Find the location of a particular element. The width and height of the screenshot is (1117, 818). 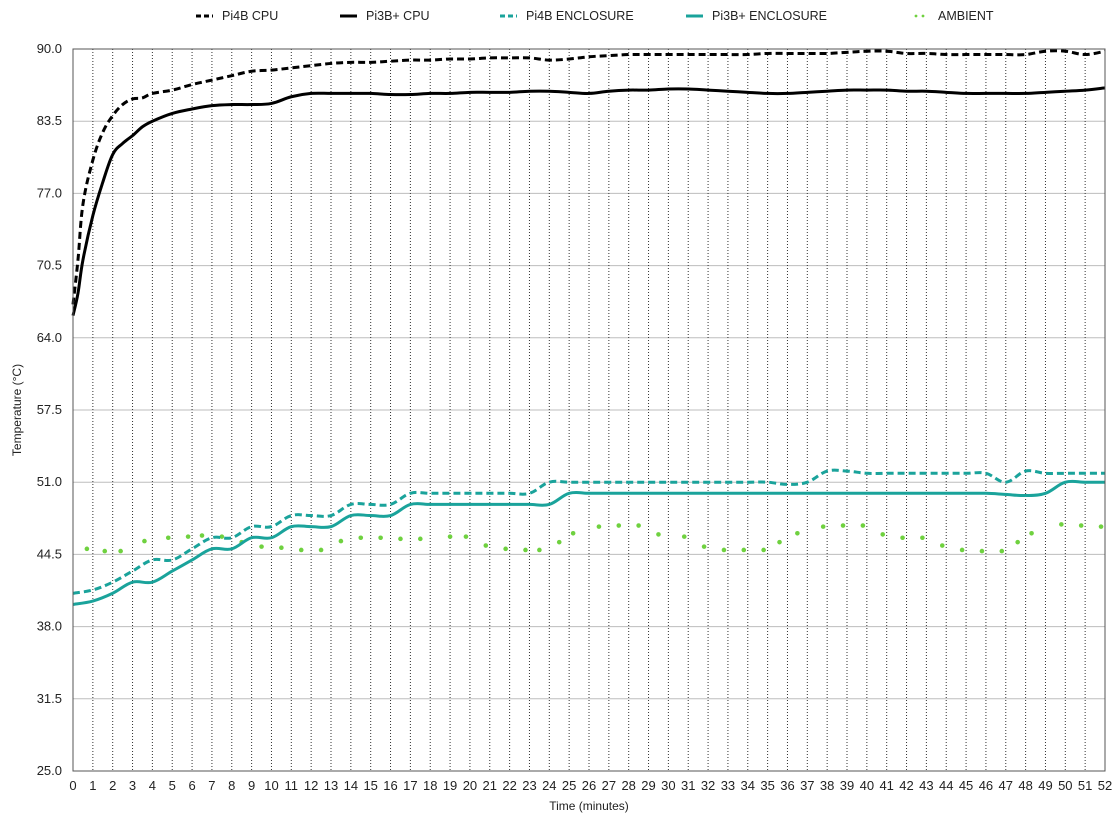

x-tick-label: 3 is located at coordinates (132, 785).